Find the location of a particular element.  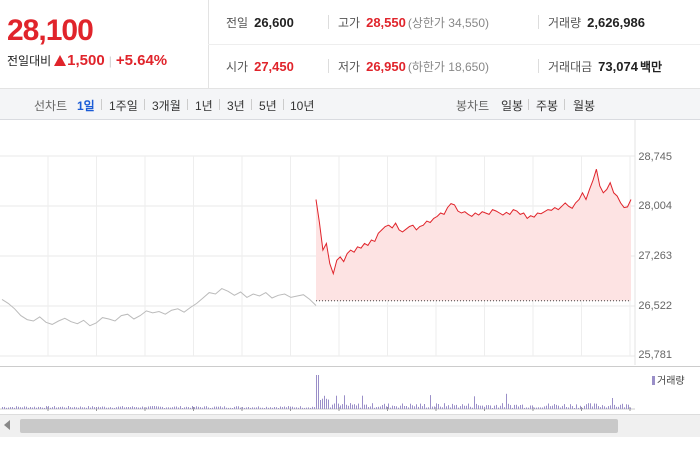

range-1y-tab: 1년 is located at coordinates (204, 106).